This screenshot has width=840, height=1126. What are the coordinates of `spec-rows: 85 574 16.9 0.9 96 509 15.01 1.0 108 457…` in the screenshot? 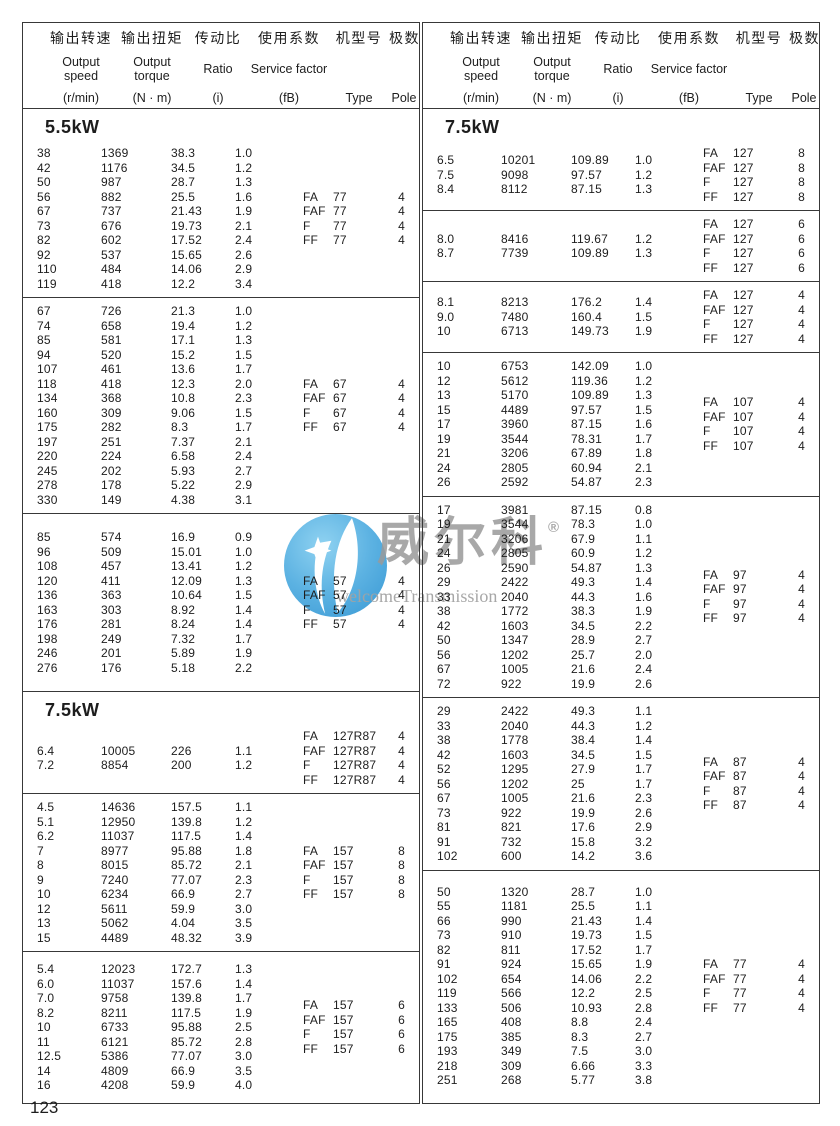 It's located at (163, 602).